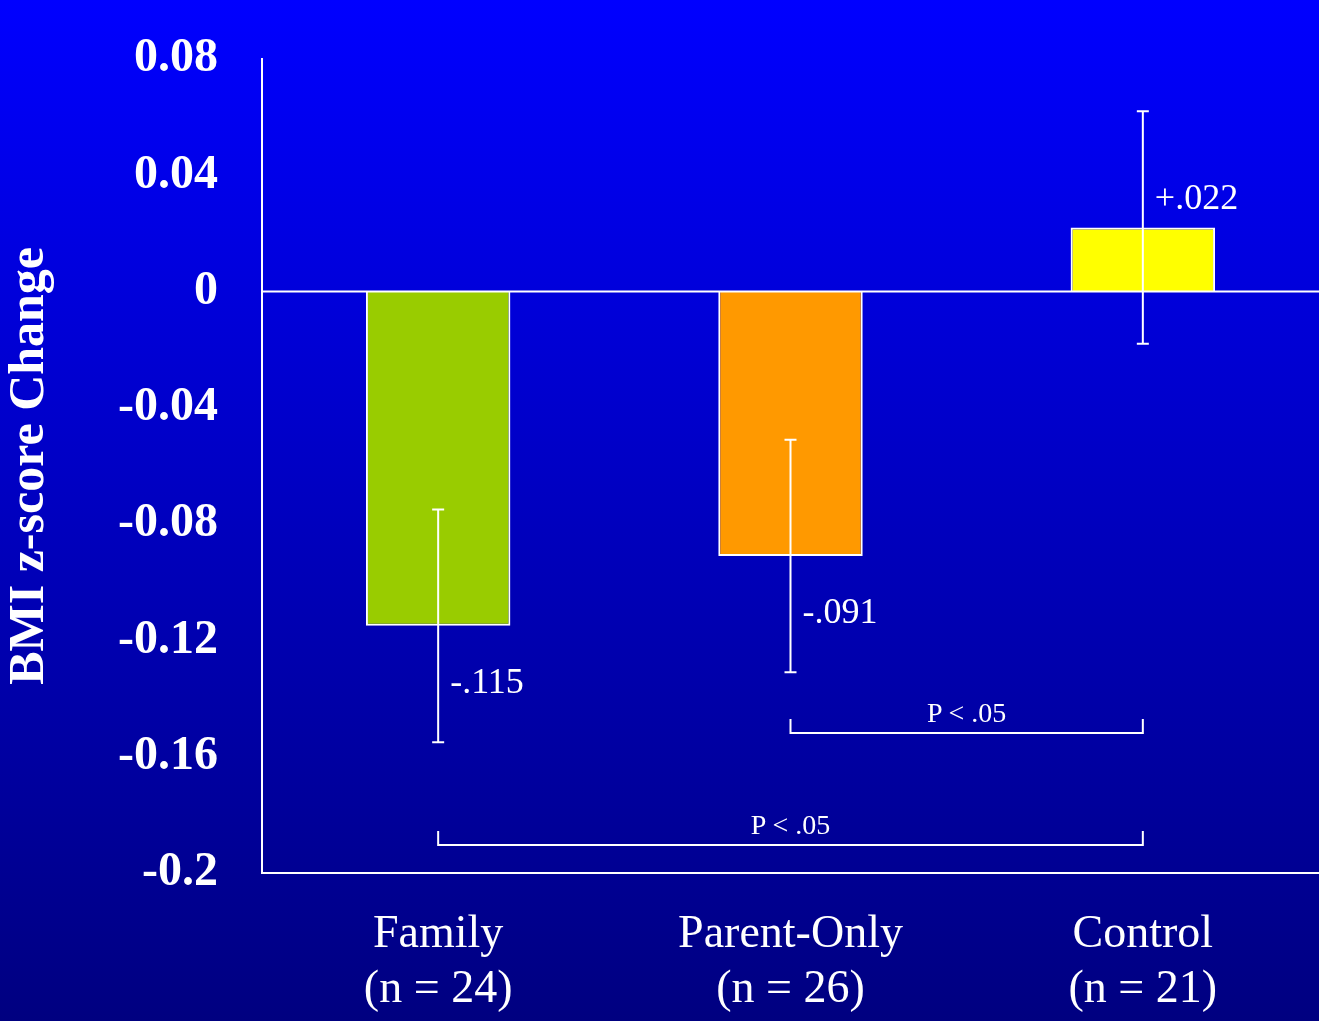 The height and width of the screenshot is (1021, 1319). What do you see at coordinates (168, 404) in the screenshot?
I see `y-tick-label: -0.04` at bounding box center [168, 404].